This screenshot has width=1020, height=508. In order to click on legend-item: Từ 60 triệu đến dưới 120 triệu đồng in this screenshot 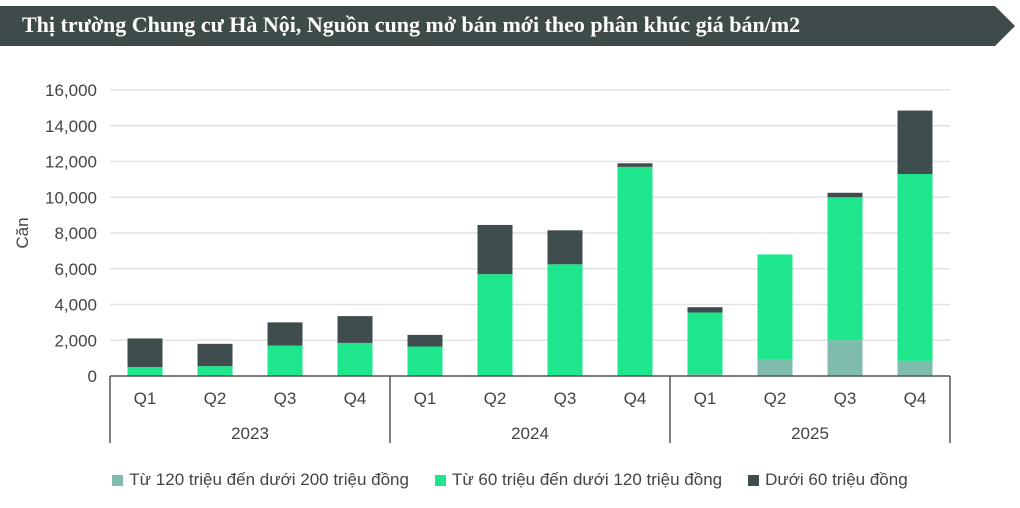, I will do `click(578, 480)`.